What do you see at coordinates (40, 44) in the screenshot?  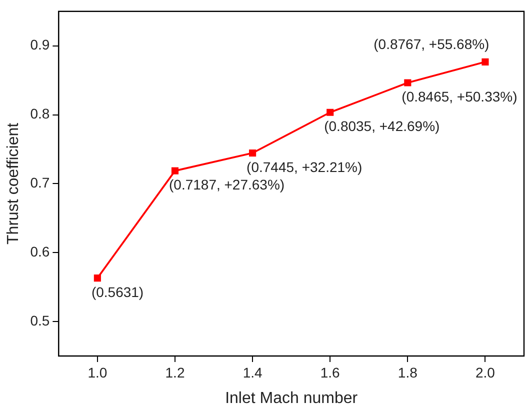 I see `y-tick-label: 0.9` at bounding box center [40, 44].